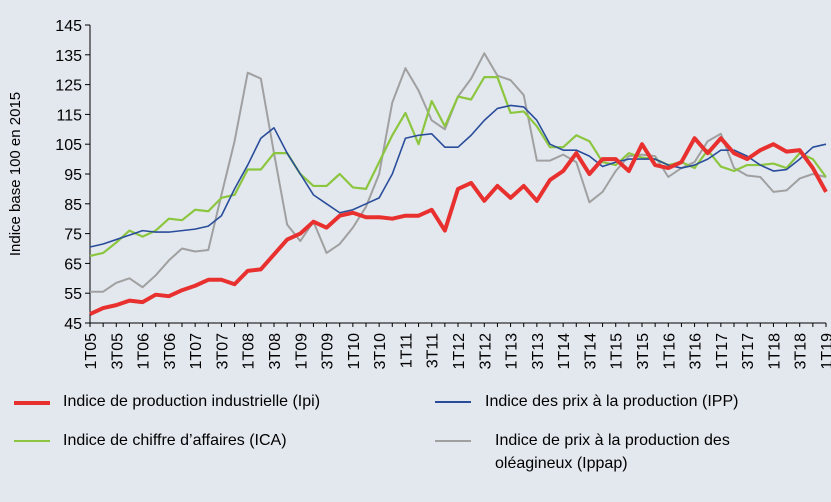 The width and height of the screenshot is (831, 502). Describe the element at coordinates (68, 145) in the screenshot. I see `y-tick-label: 105` at that location.